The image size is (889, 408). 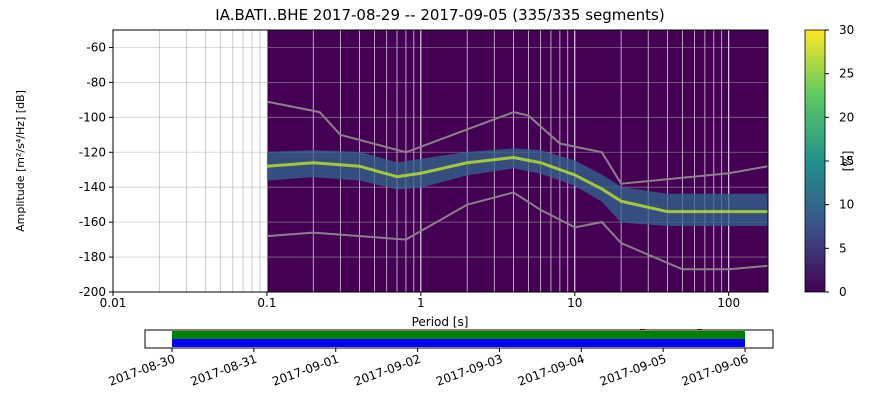 I want to click on colorbar-label: [%], so click(x=848, y=161).